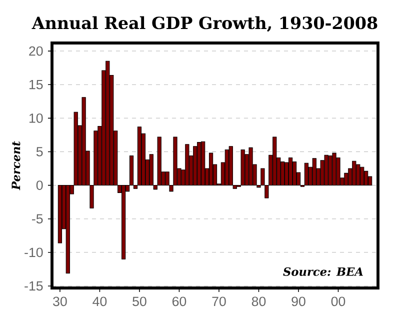 The width and height of the screenshot is (400, 320). What do you see at coordinates (39, 151) in the screenshot?
I see `y-tick-label: 5` at bounding box center [39, 151].